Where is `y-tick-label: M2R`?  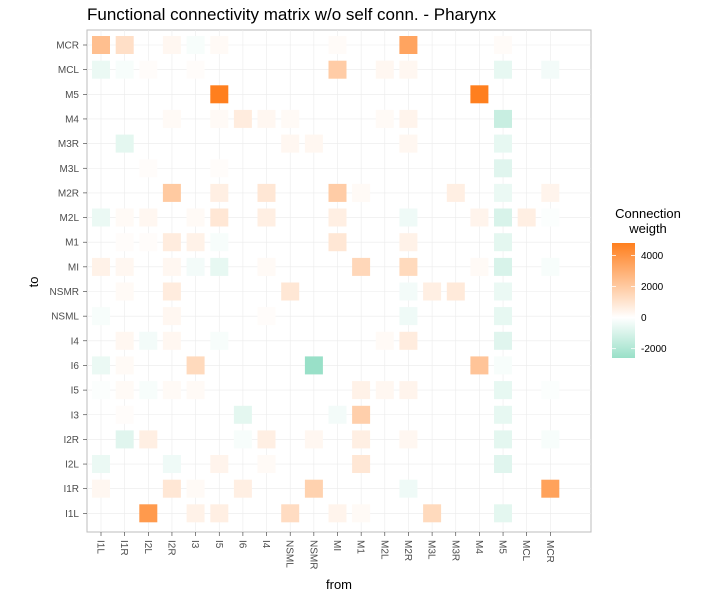
y-tick-label: M2R is located at coordinates (68, 193).